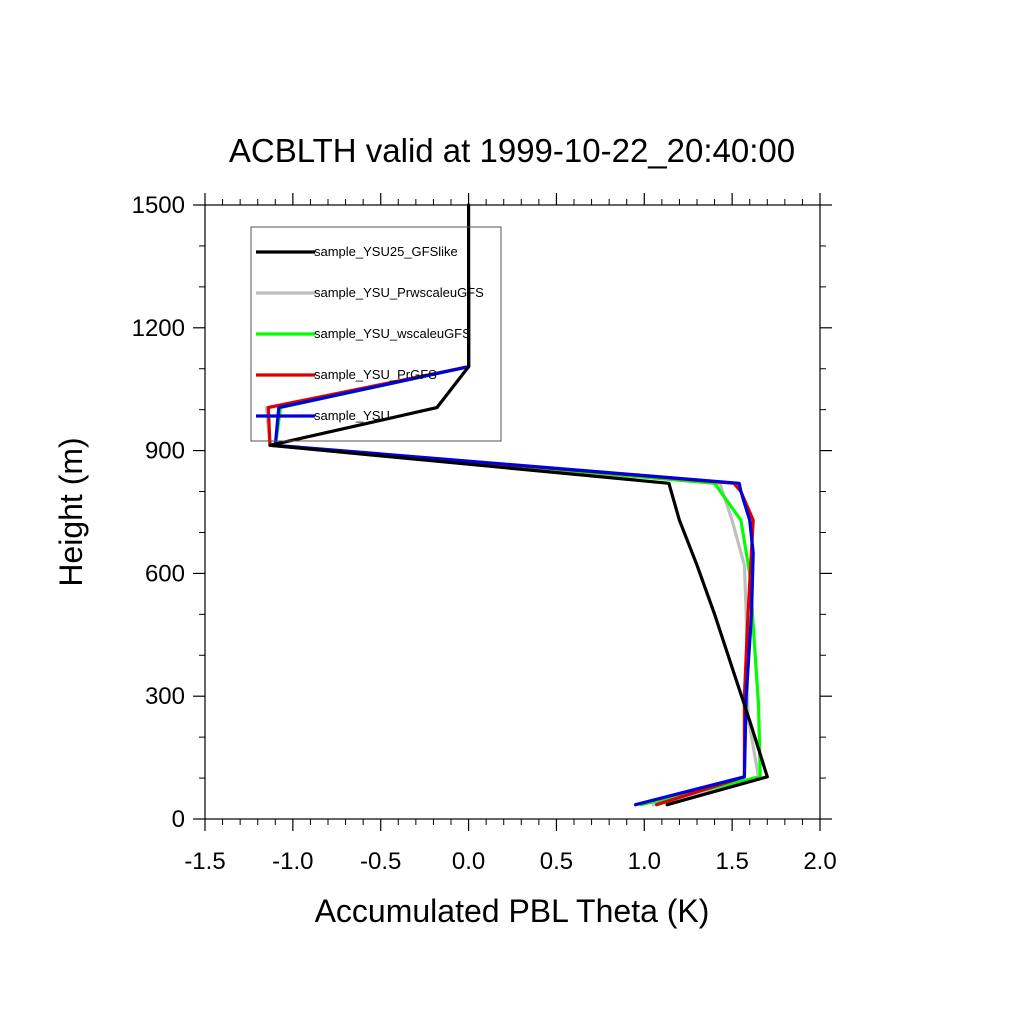 Image resolution: width=1024 pixels, height=1024 pixels. Describe the element at coordinates (71, 511) in the screenshot. I see `y-axis-label: Height (m)` at that location.